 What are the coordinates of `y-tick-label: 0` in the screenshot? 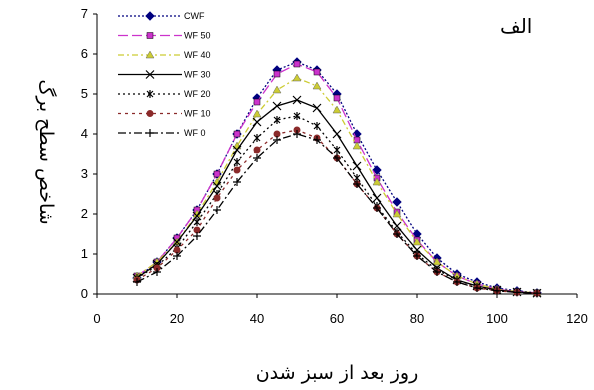 It's located at (84, 293).